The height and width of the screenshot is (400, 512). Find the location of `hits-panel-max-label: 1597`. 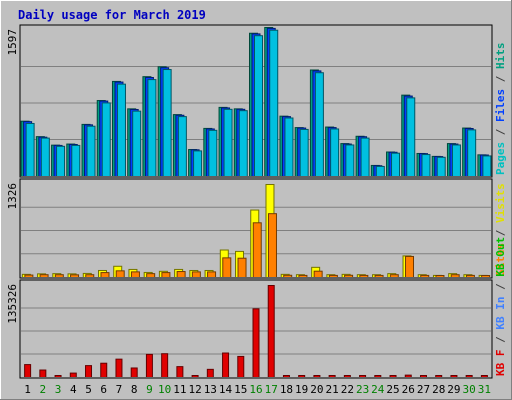

hits-panel-max-label: 1597 is located at coordinates (12, 42).